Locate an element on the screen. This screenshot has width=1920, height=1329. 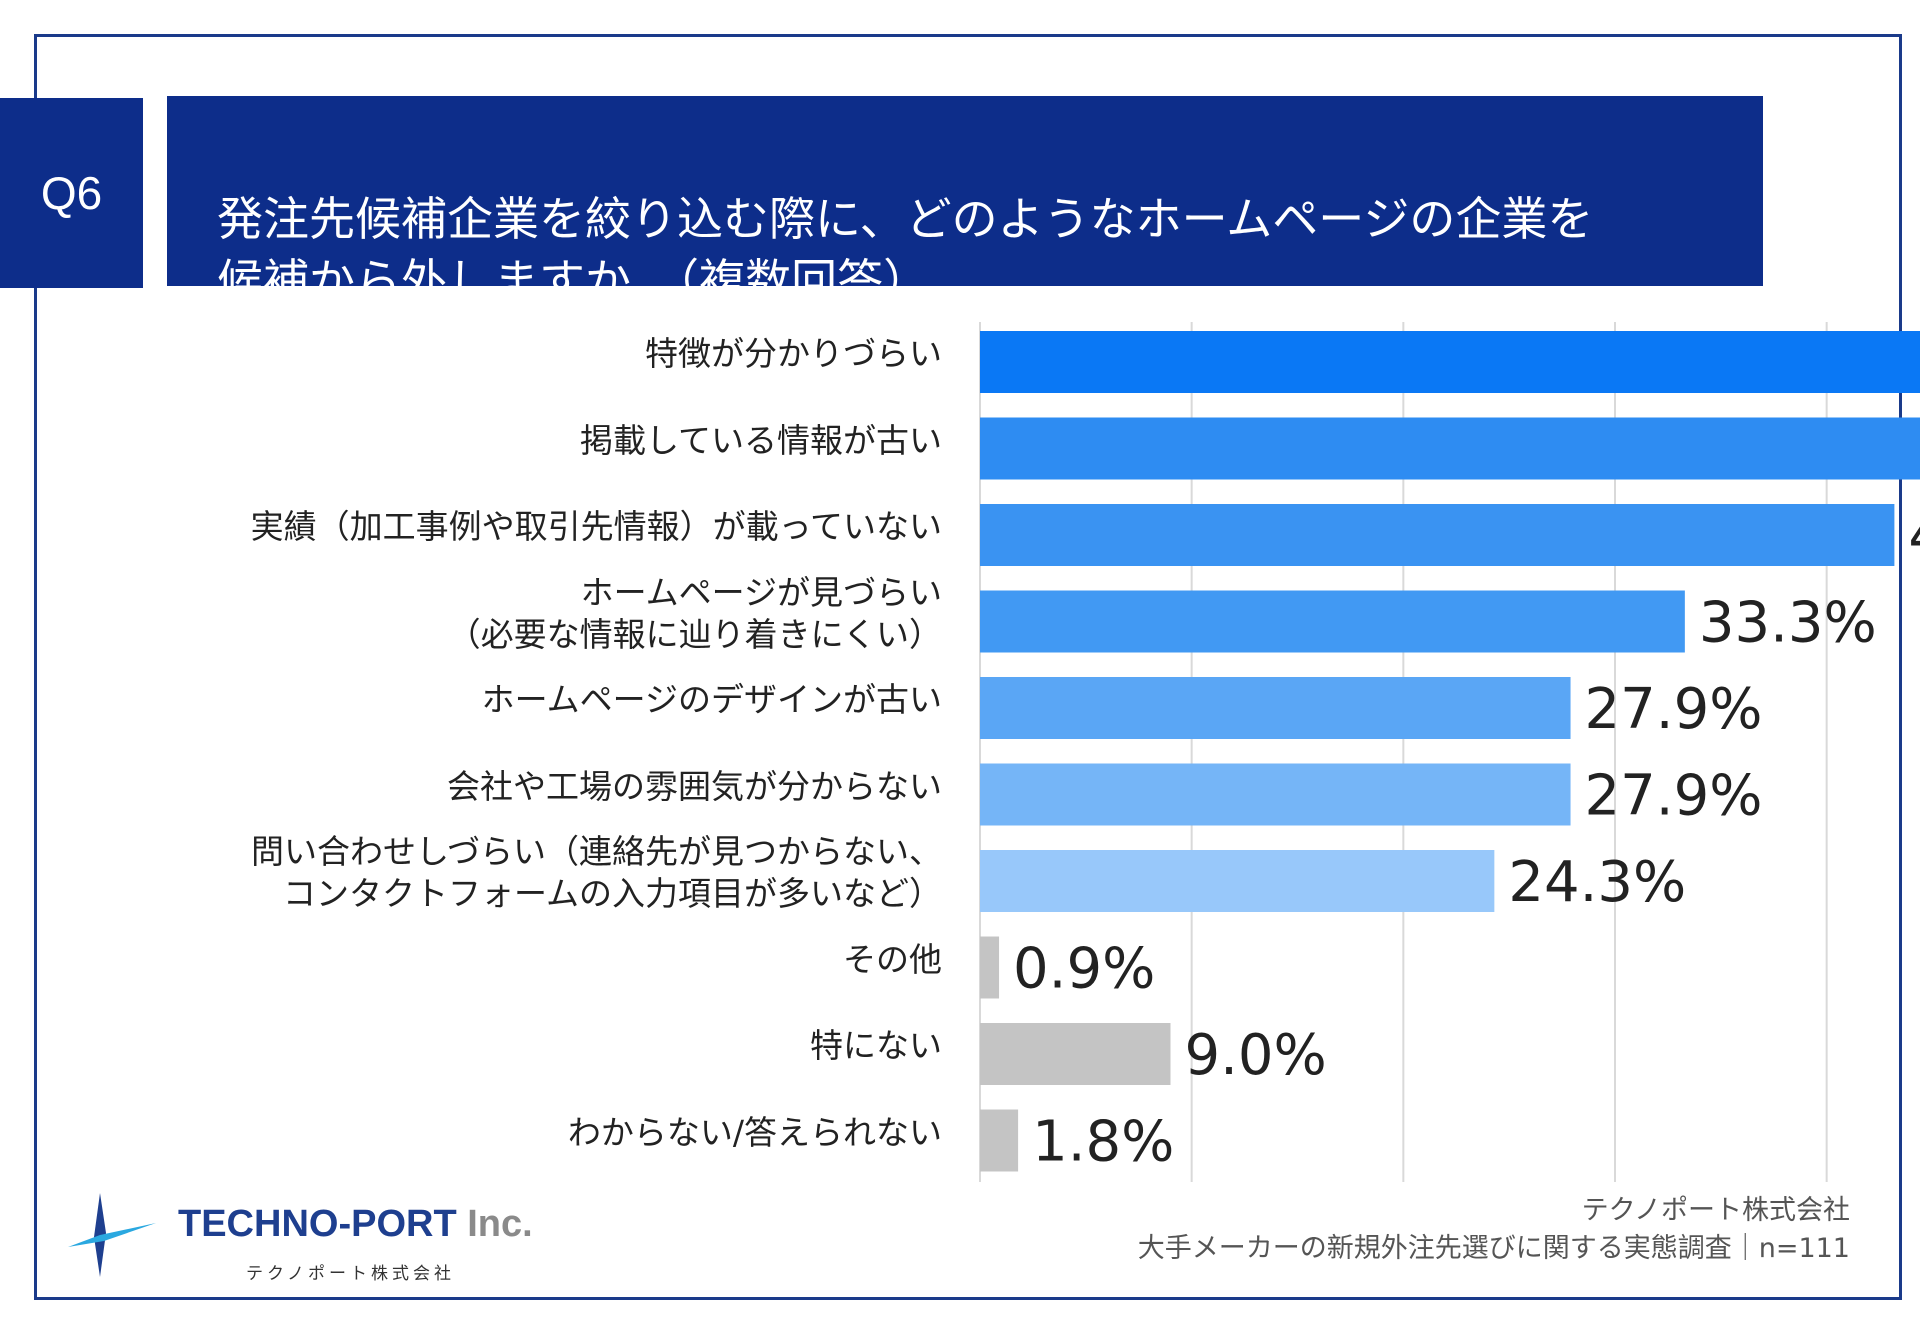
techno-port-logo: TECHNO-PORT Inc. テクノポート株式会社 is located at coordinates (300, 1235).